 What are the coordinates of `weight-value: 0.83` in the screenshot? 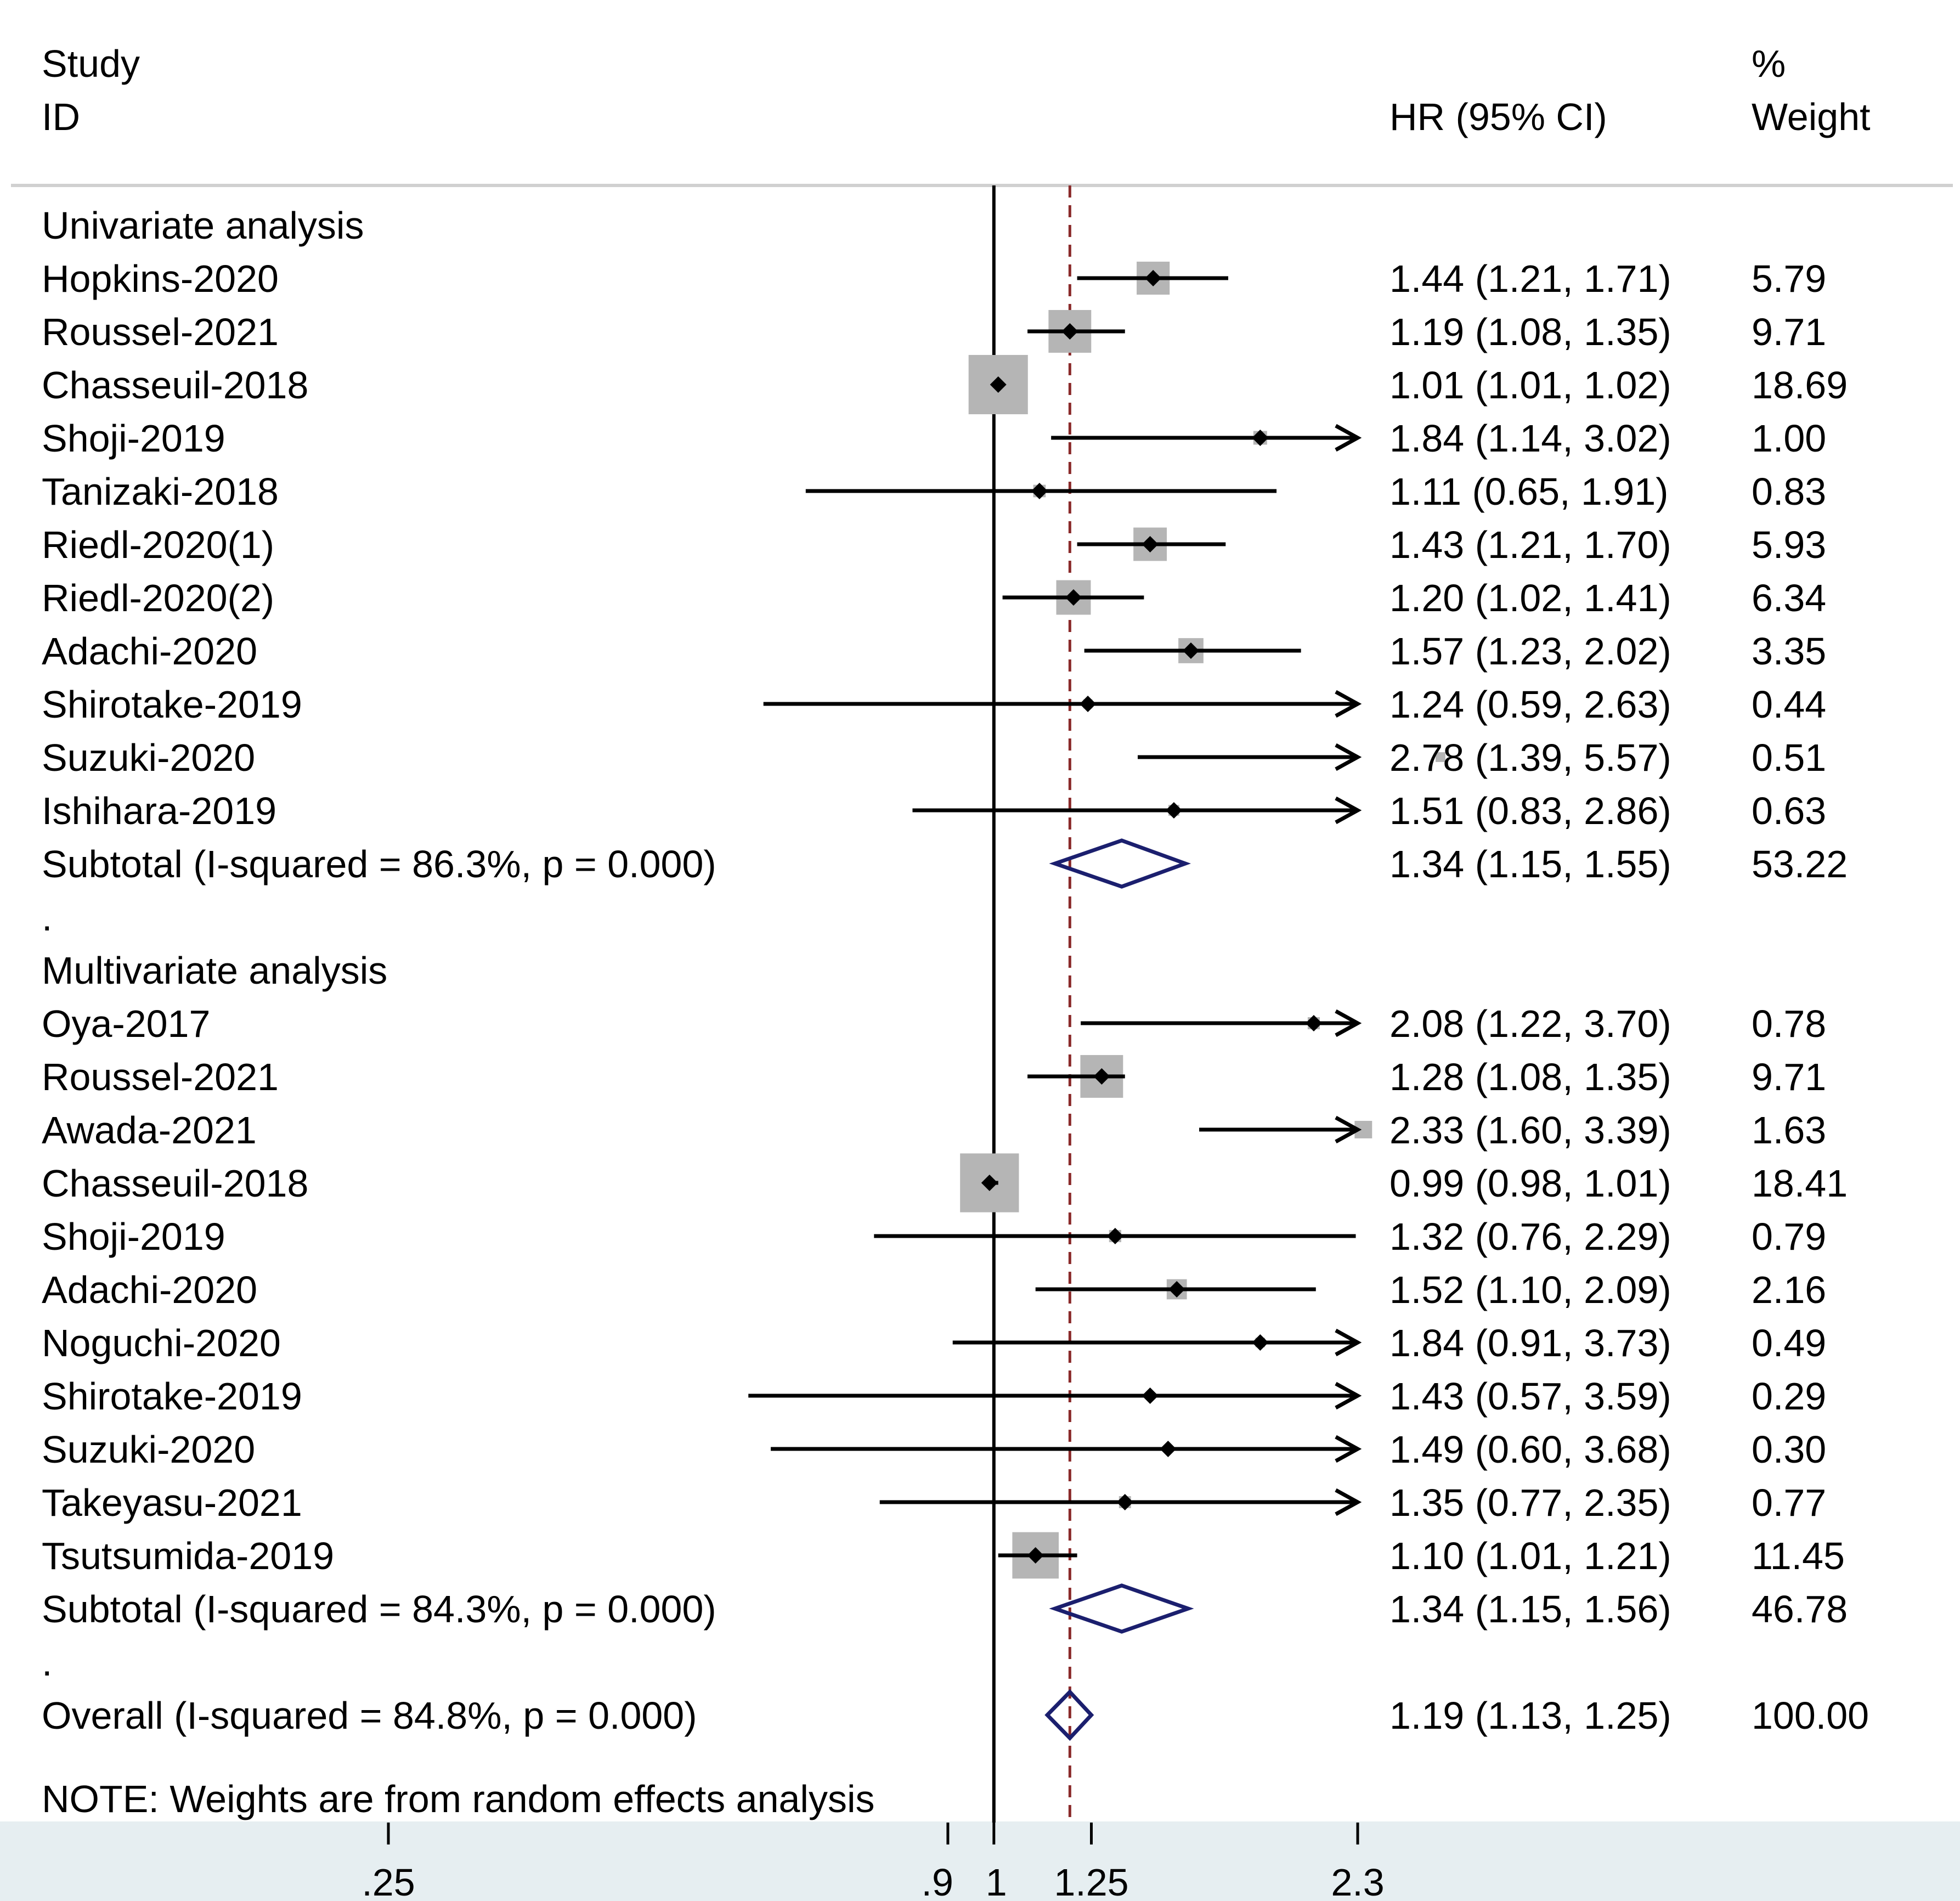 It's located at (1789, 491).